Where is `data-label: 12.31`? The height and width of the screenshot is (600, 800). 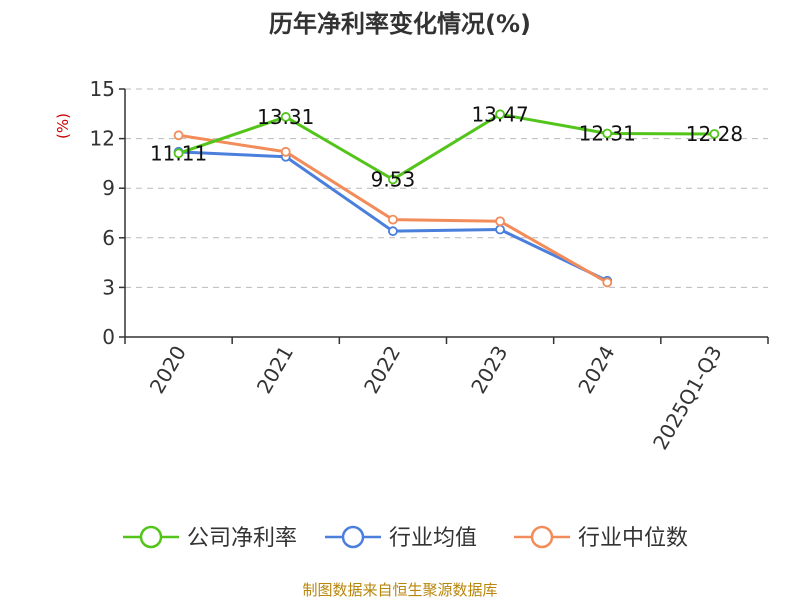 data-label: 12.31 is located at coordinates (607, 133).